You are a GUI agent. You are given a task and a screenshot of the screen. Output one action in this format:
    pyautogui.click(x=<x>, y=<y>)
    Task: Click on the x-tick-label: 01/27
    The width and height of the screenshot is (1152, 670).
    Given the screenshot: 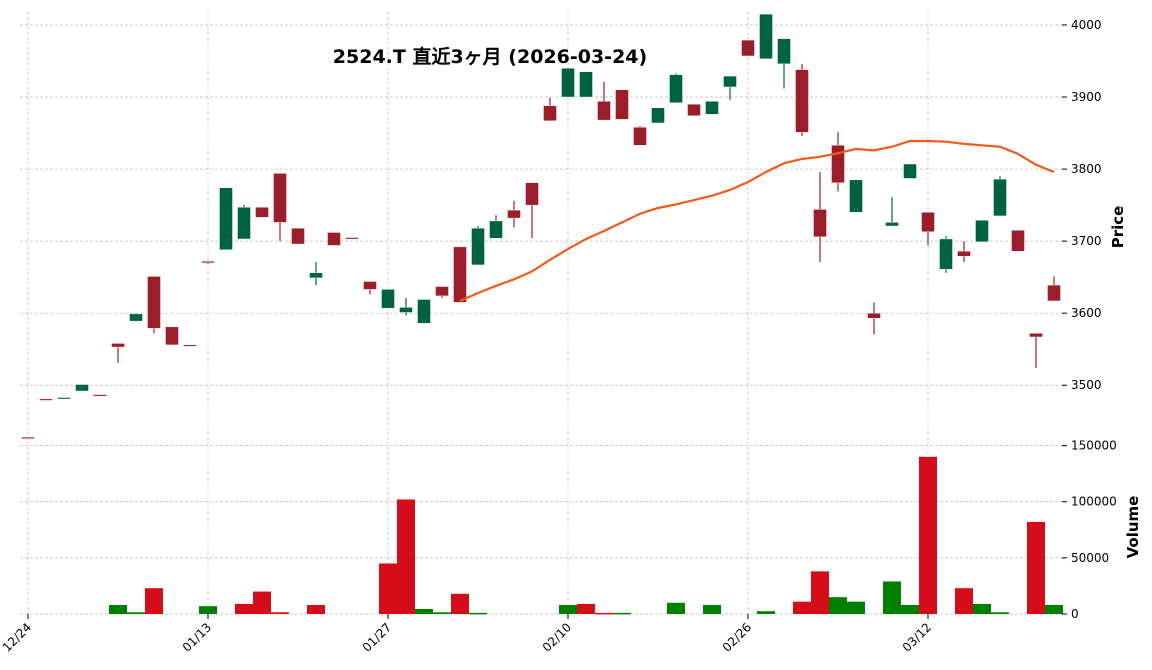 What is the action you would take?
    pyautogui.click(x=377, y=637)
    